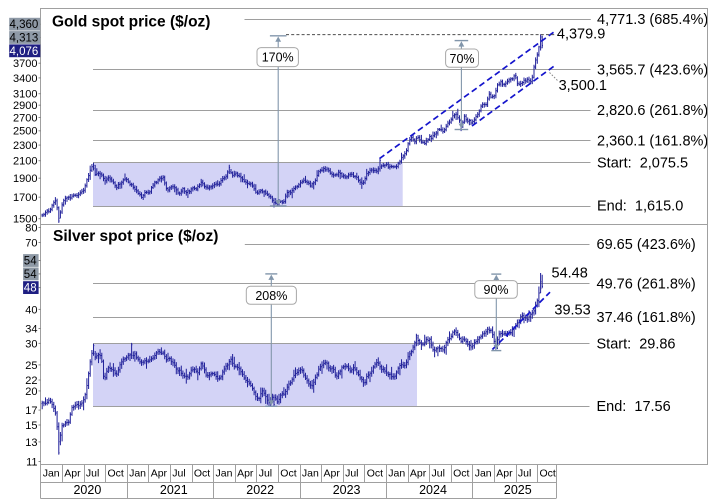 The image size is (718, 502). Describe the element at coordinates (25, 220) in the screenshot. I see `svg-text: 1500` at that location.